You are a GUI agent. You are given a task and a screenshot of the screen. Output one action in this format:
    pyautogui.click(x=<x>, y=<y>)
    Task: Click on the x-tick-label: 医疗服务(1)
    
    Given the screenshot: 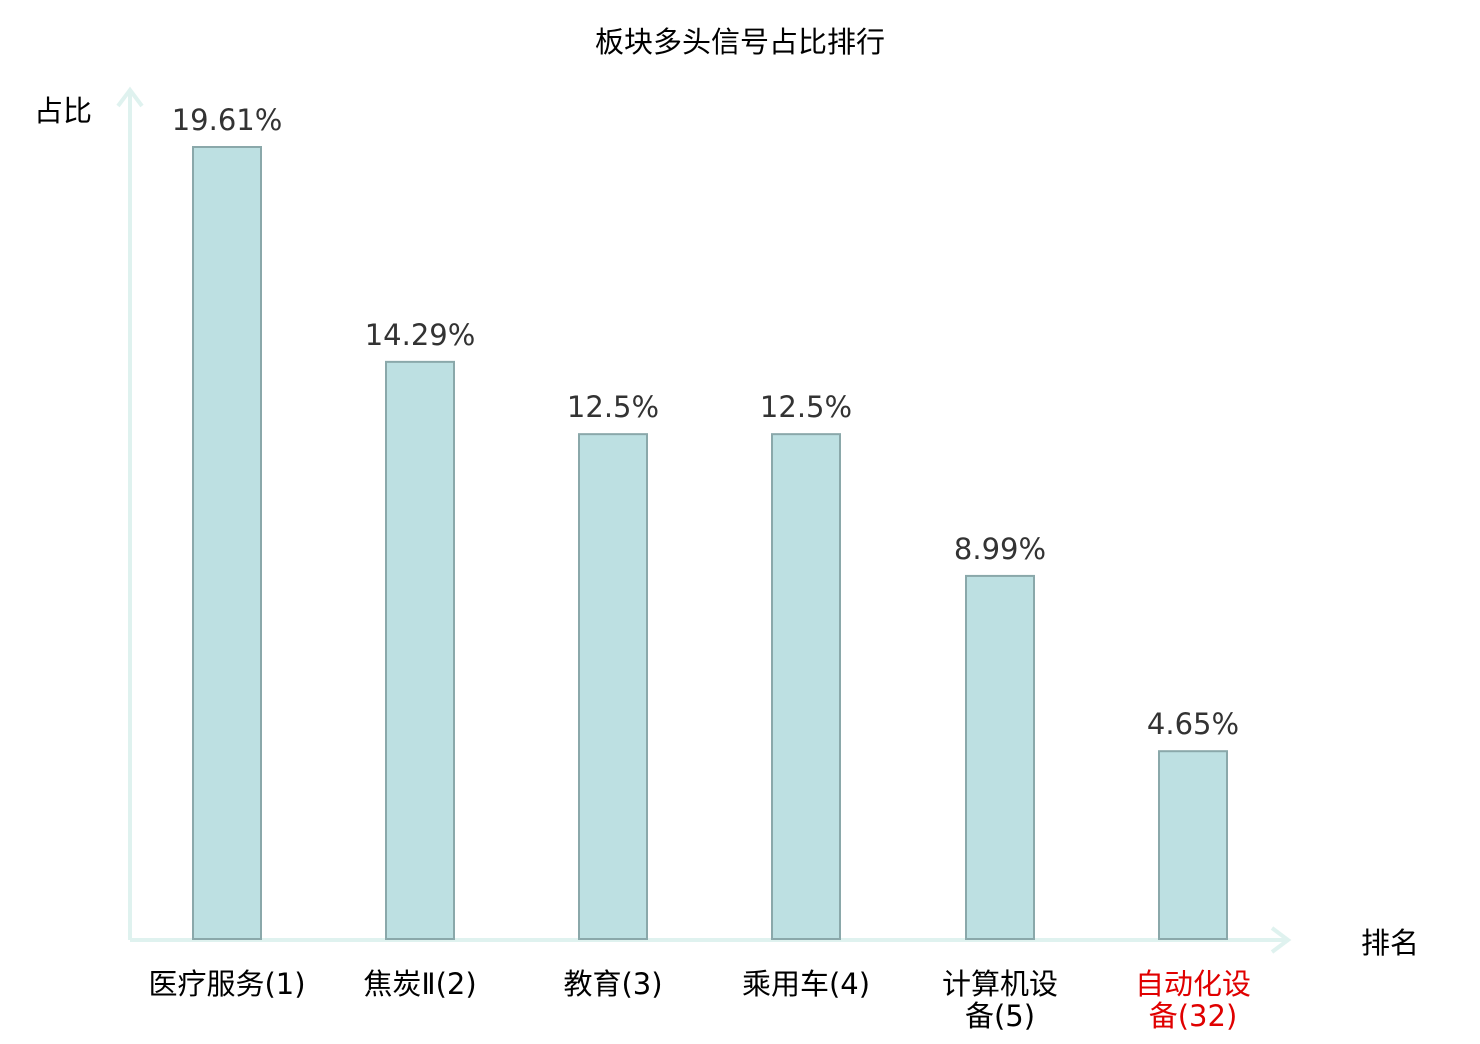 What is the action you would take?
    pyautogui.click(x=226, y=984)
    